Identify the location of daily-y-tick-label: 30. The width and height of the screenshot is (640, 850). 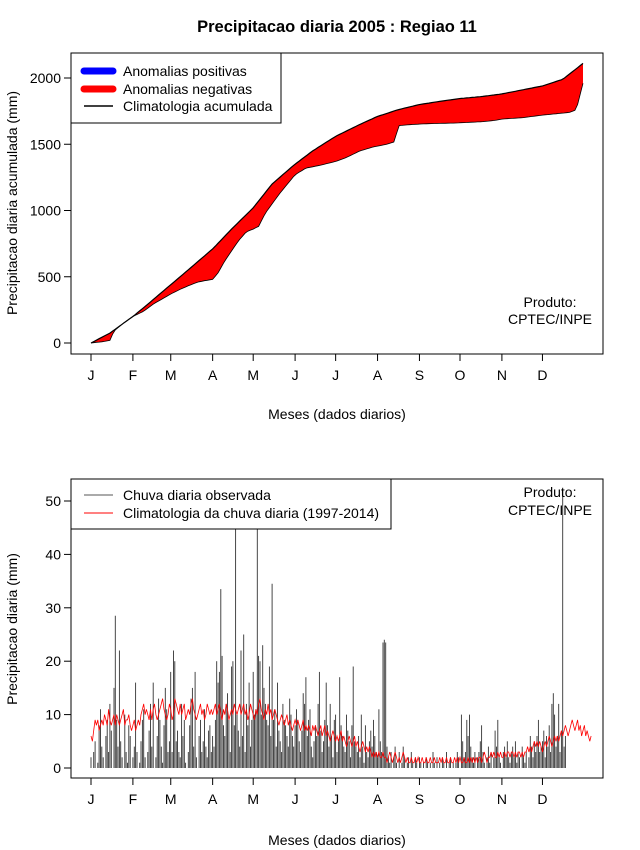
(53, 608).